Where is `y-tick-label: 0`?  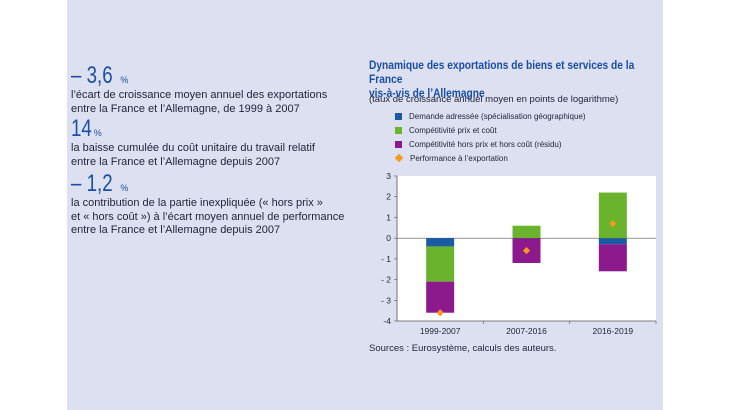
y-tick-label: 0 is located at coordinates (388, 238).